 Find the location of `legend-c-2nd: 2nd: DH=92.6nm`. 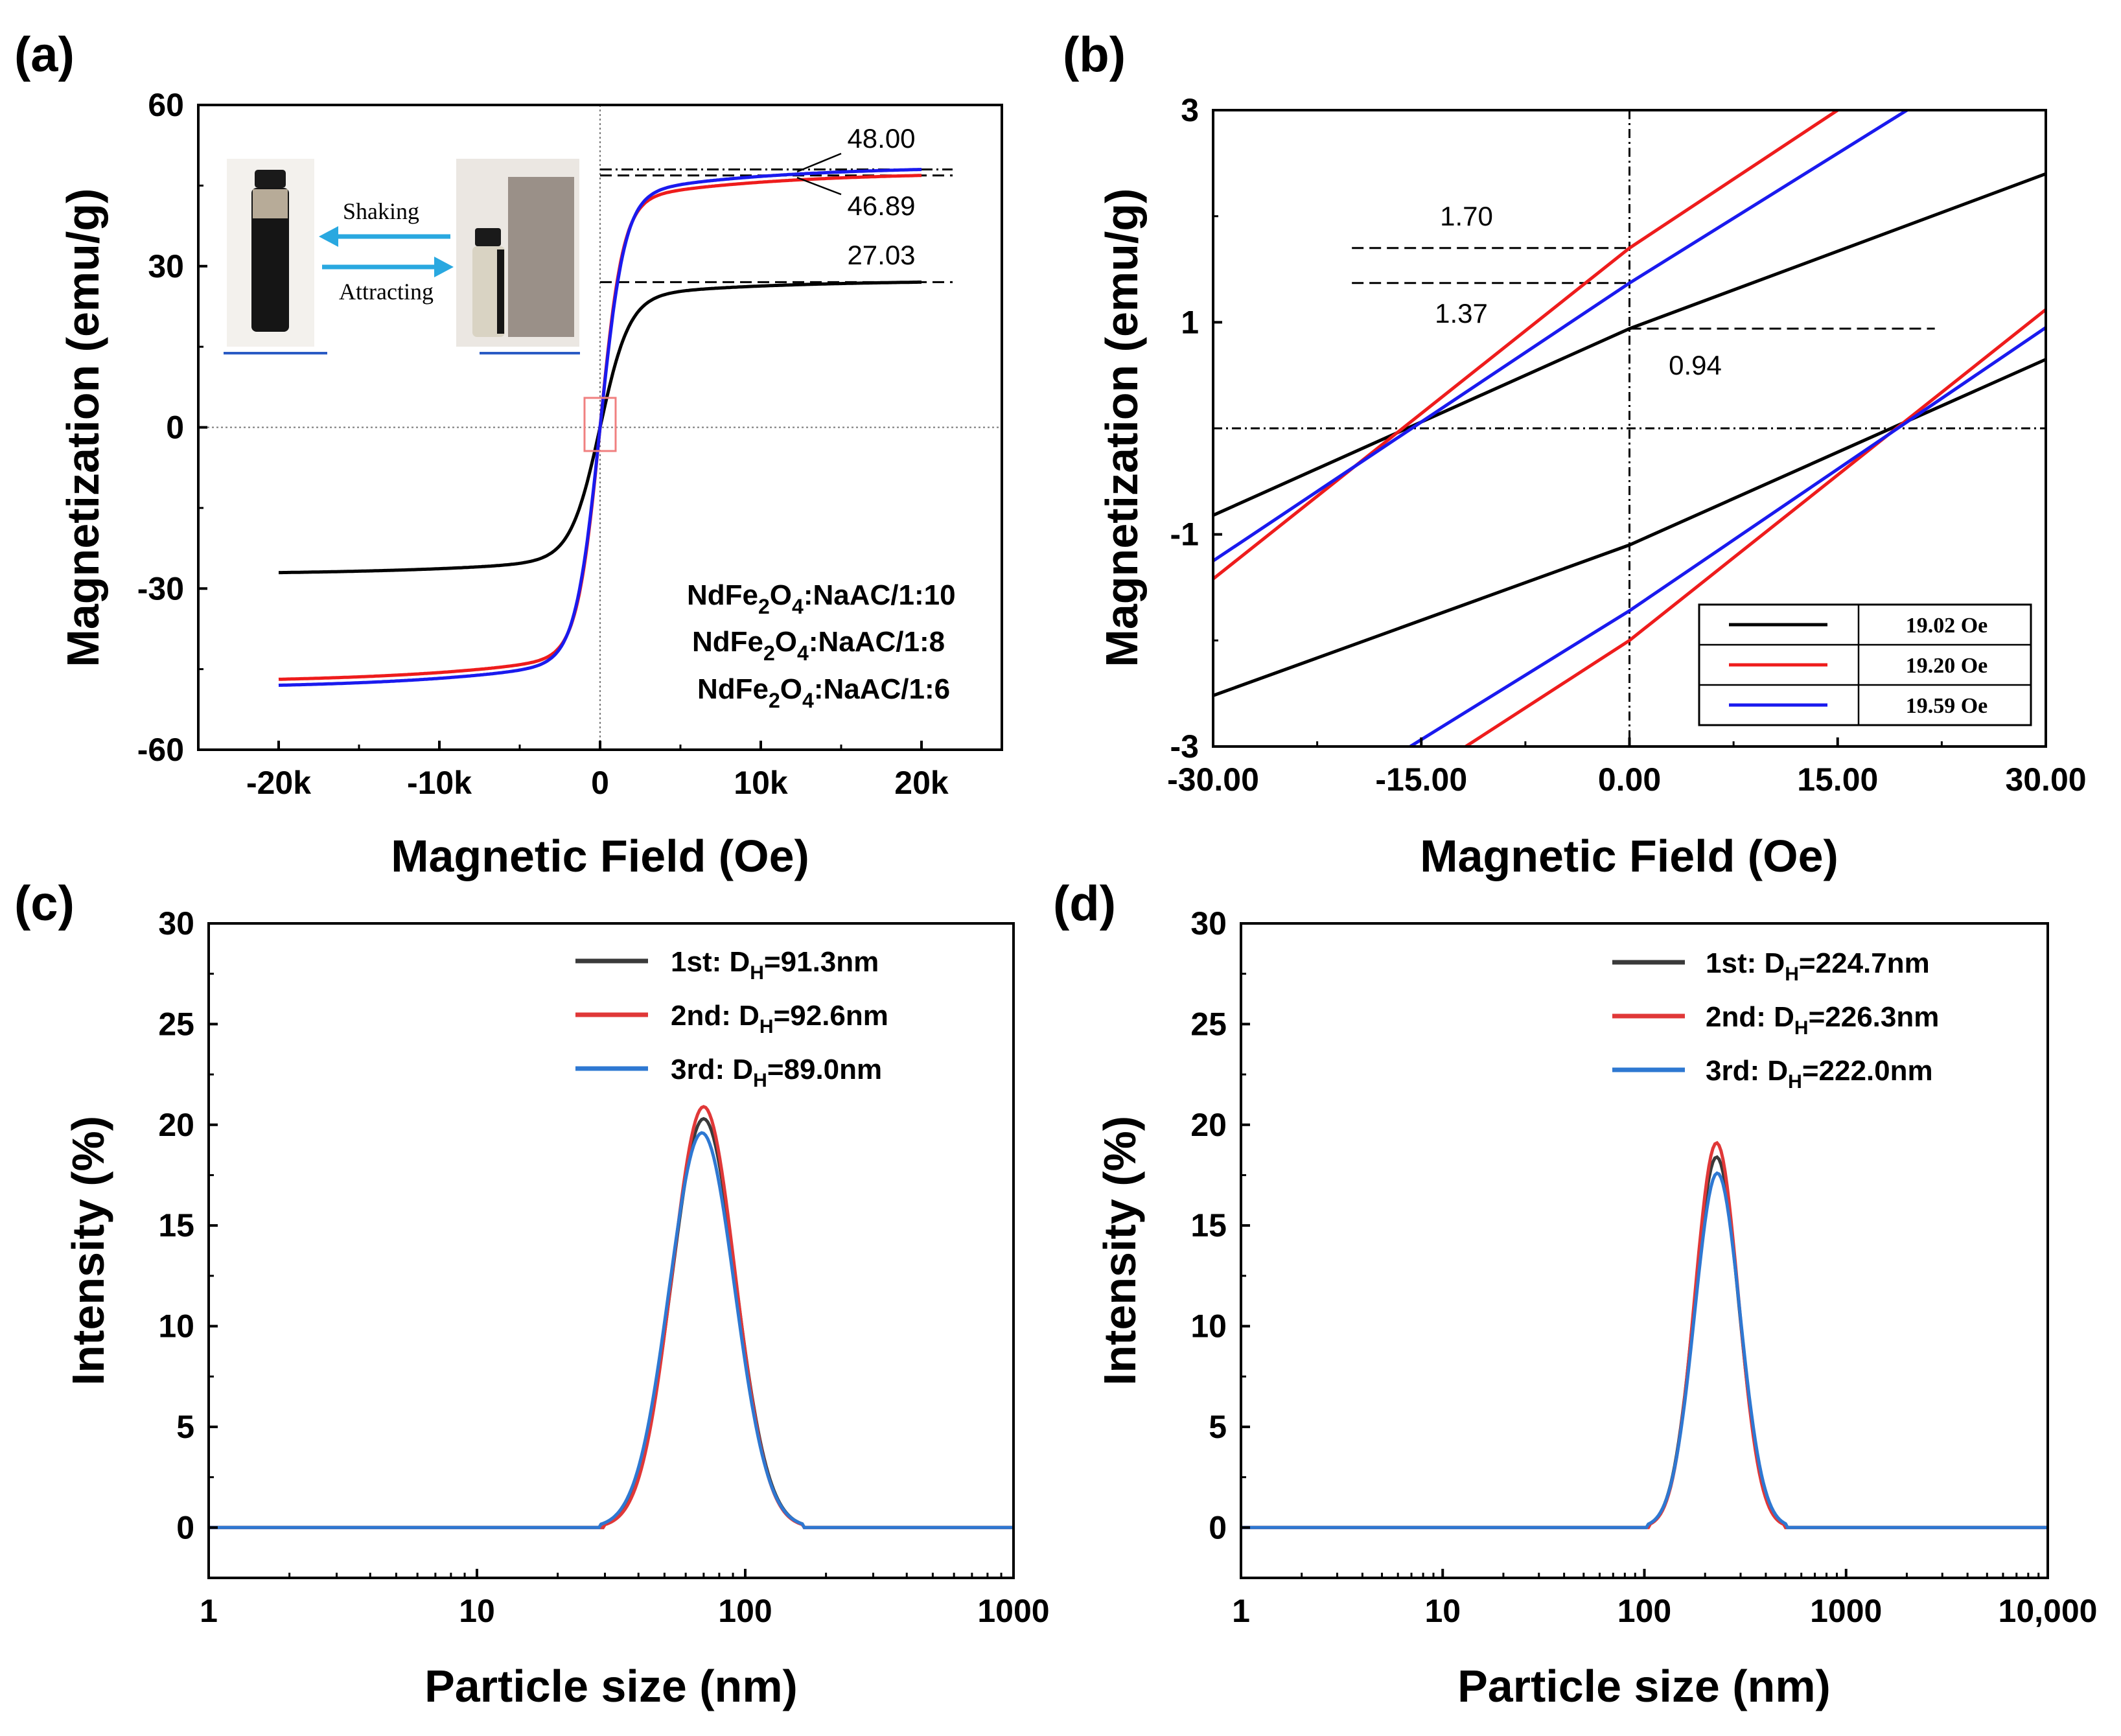

legend-c-2nd: 2nd: DH=92.6nm is located at coordinates (780, 1019).